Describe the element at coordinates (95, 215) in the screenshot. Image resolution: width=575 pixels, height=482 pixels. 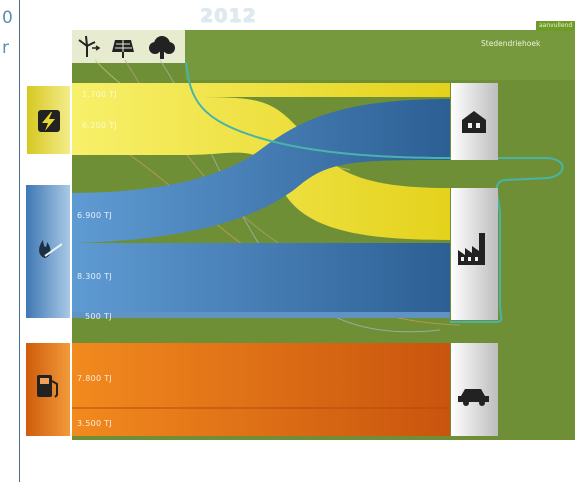
I see `label-gas-households: 6.900 TJ` at that location.